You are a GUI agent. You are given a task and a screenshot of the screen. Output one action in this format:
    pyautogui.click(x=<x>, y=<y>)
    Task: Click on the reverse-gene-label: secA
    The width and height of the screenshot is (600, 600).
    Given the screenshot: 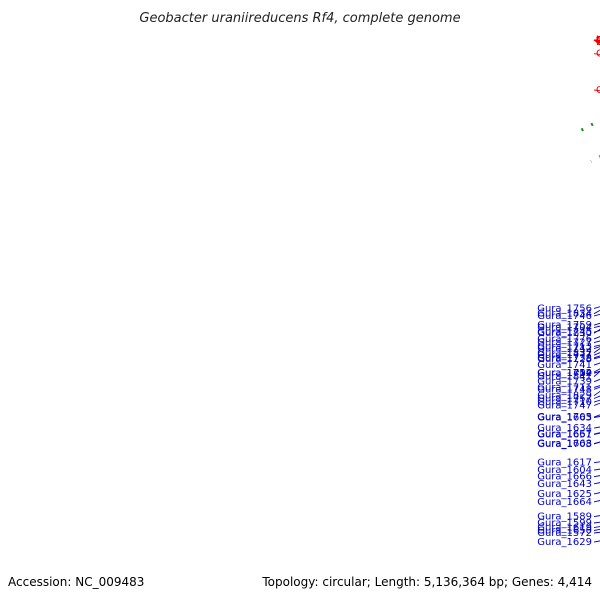 What is the action you would take?
    pyautogui.click(x=598, y=40)
    